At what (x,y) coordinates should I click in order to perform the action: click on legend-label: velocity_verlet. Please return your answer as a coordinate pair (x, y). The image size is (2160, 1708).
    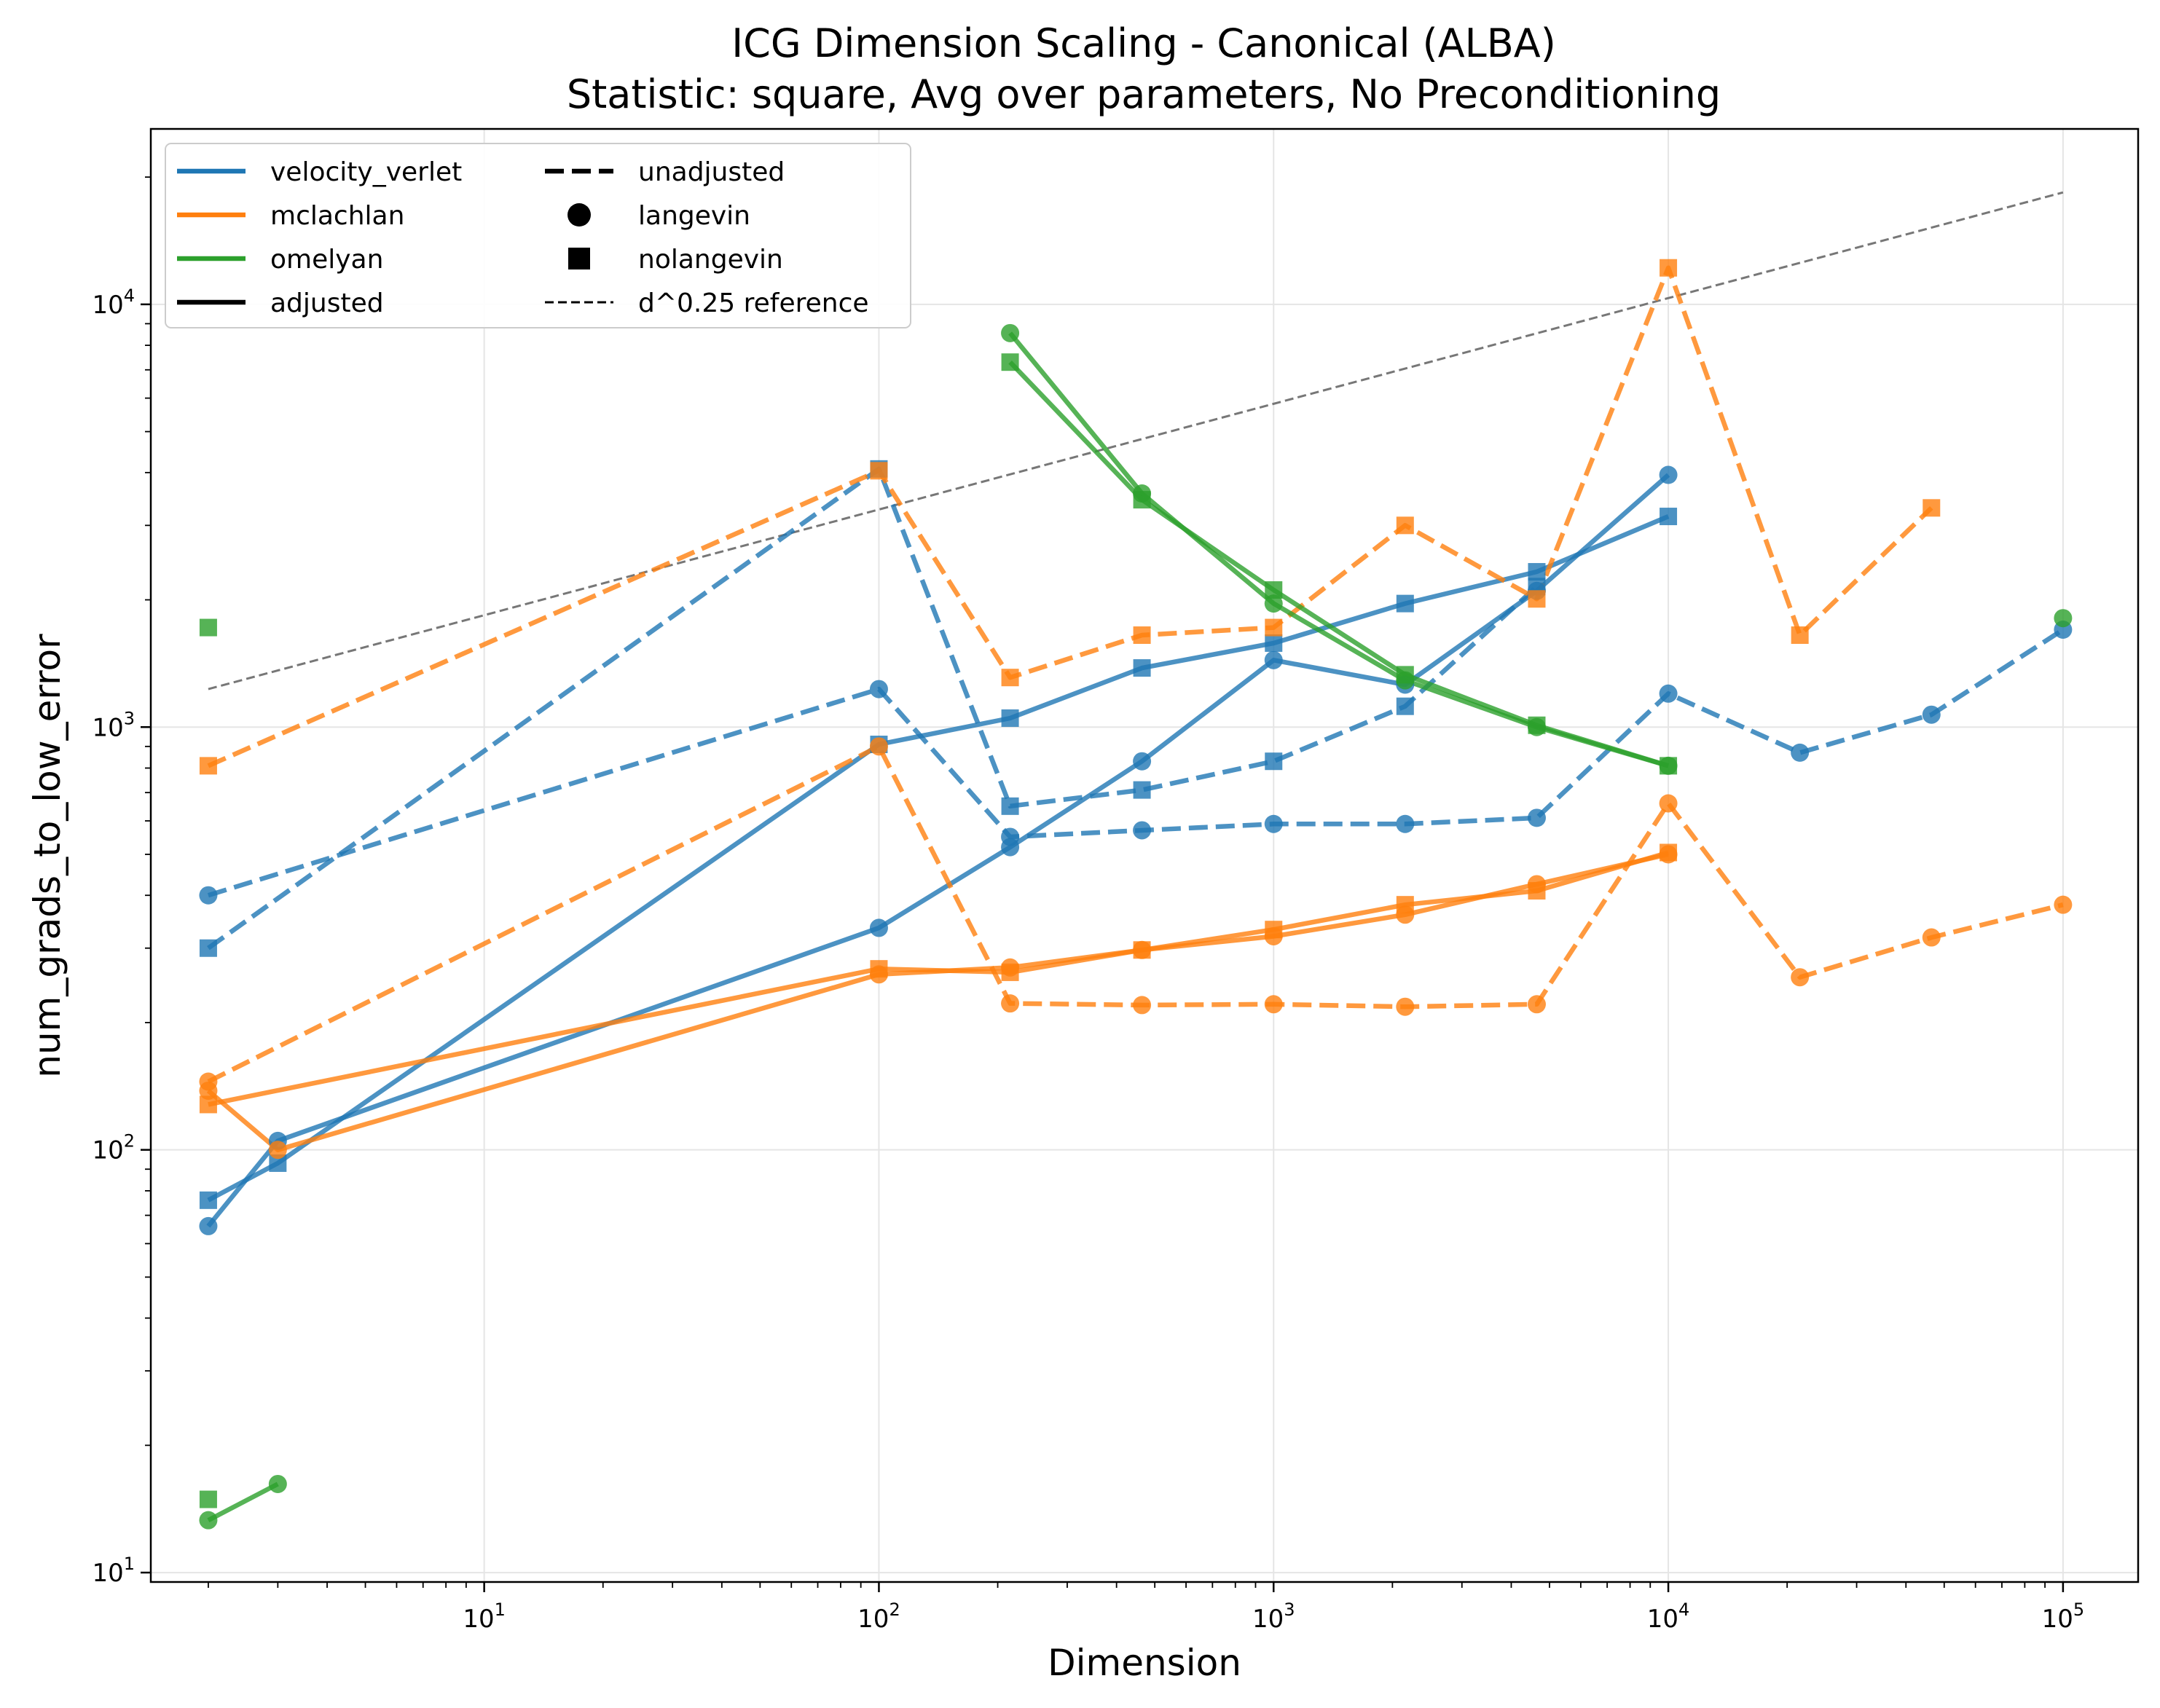
    Looking at the image, I should click on (366, 172).